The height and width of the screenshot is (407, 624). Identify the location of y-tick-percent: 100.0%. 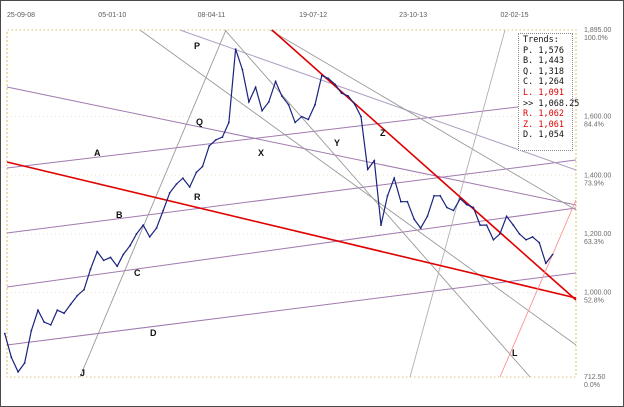
(596, 38).